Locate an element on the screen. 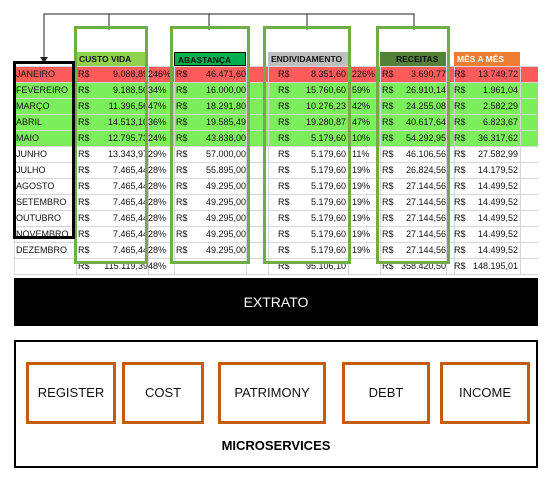 Image resolution: width=548 pixels, height=479 pixels. cell-pct1: 28% is located at coordinates (157, 170).